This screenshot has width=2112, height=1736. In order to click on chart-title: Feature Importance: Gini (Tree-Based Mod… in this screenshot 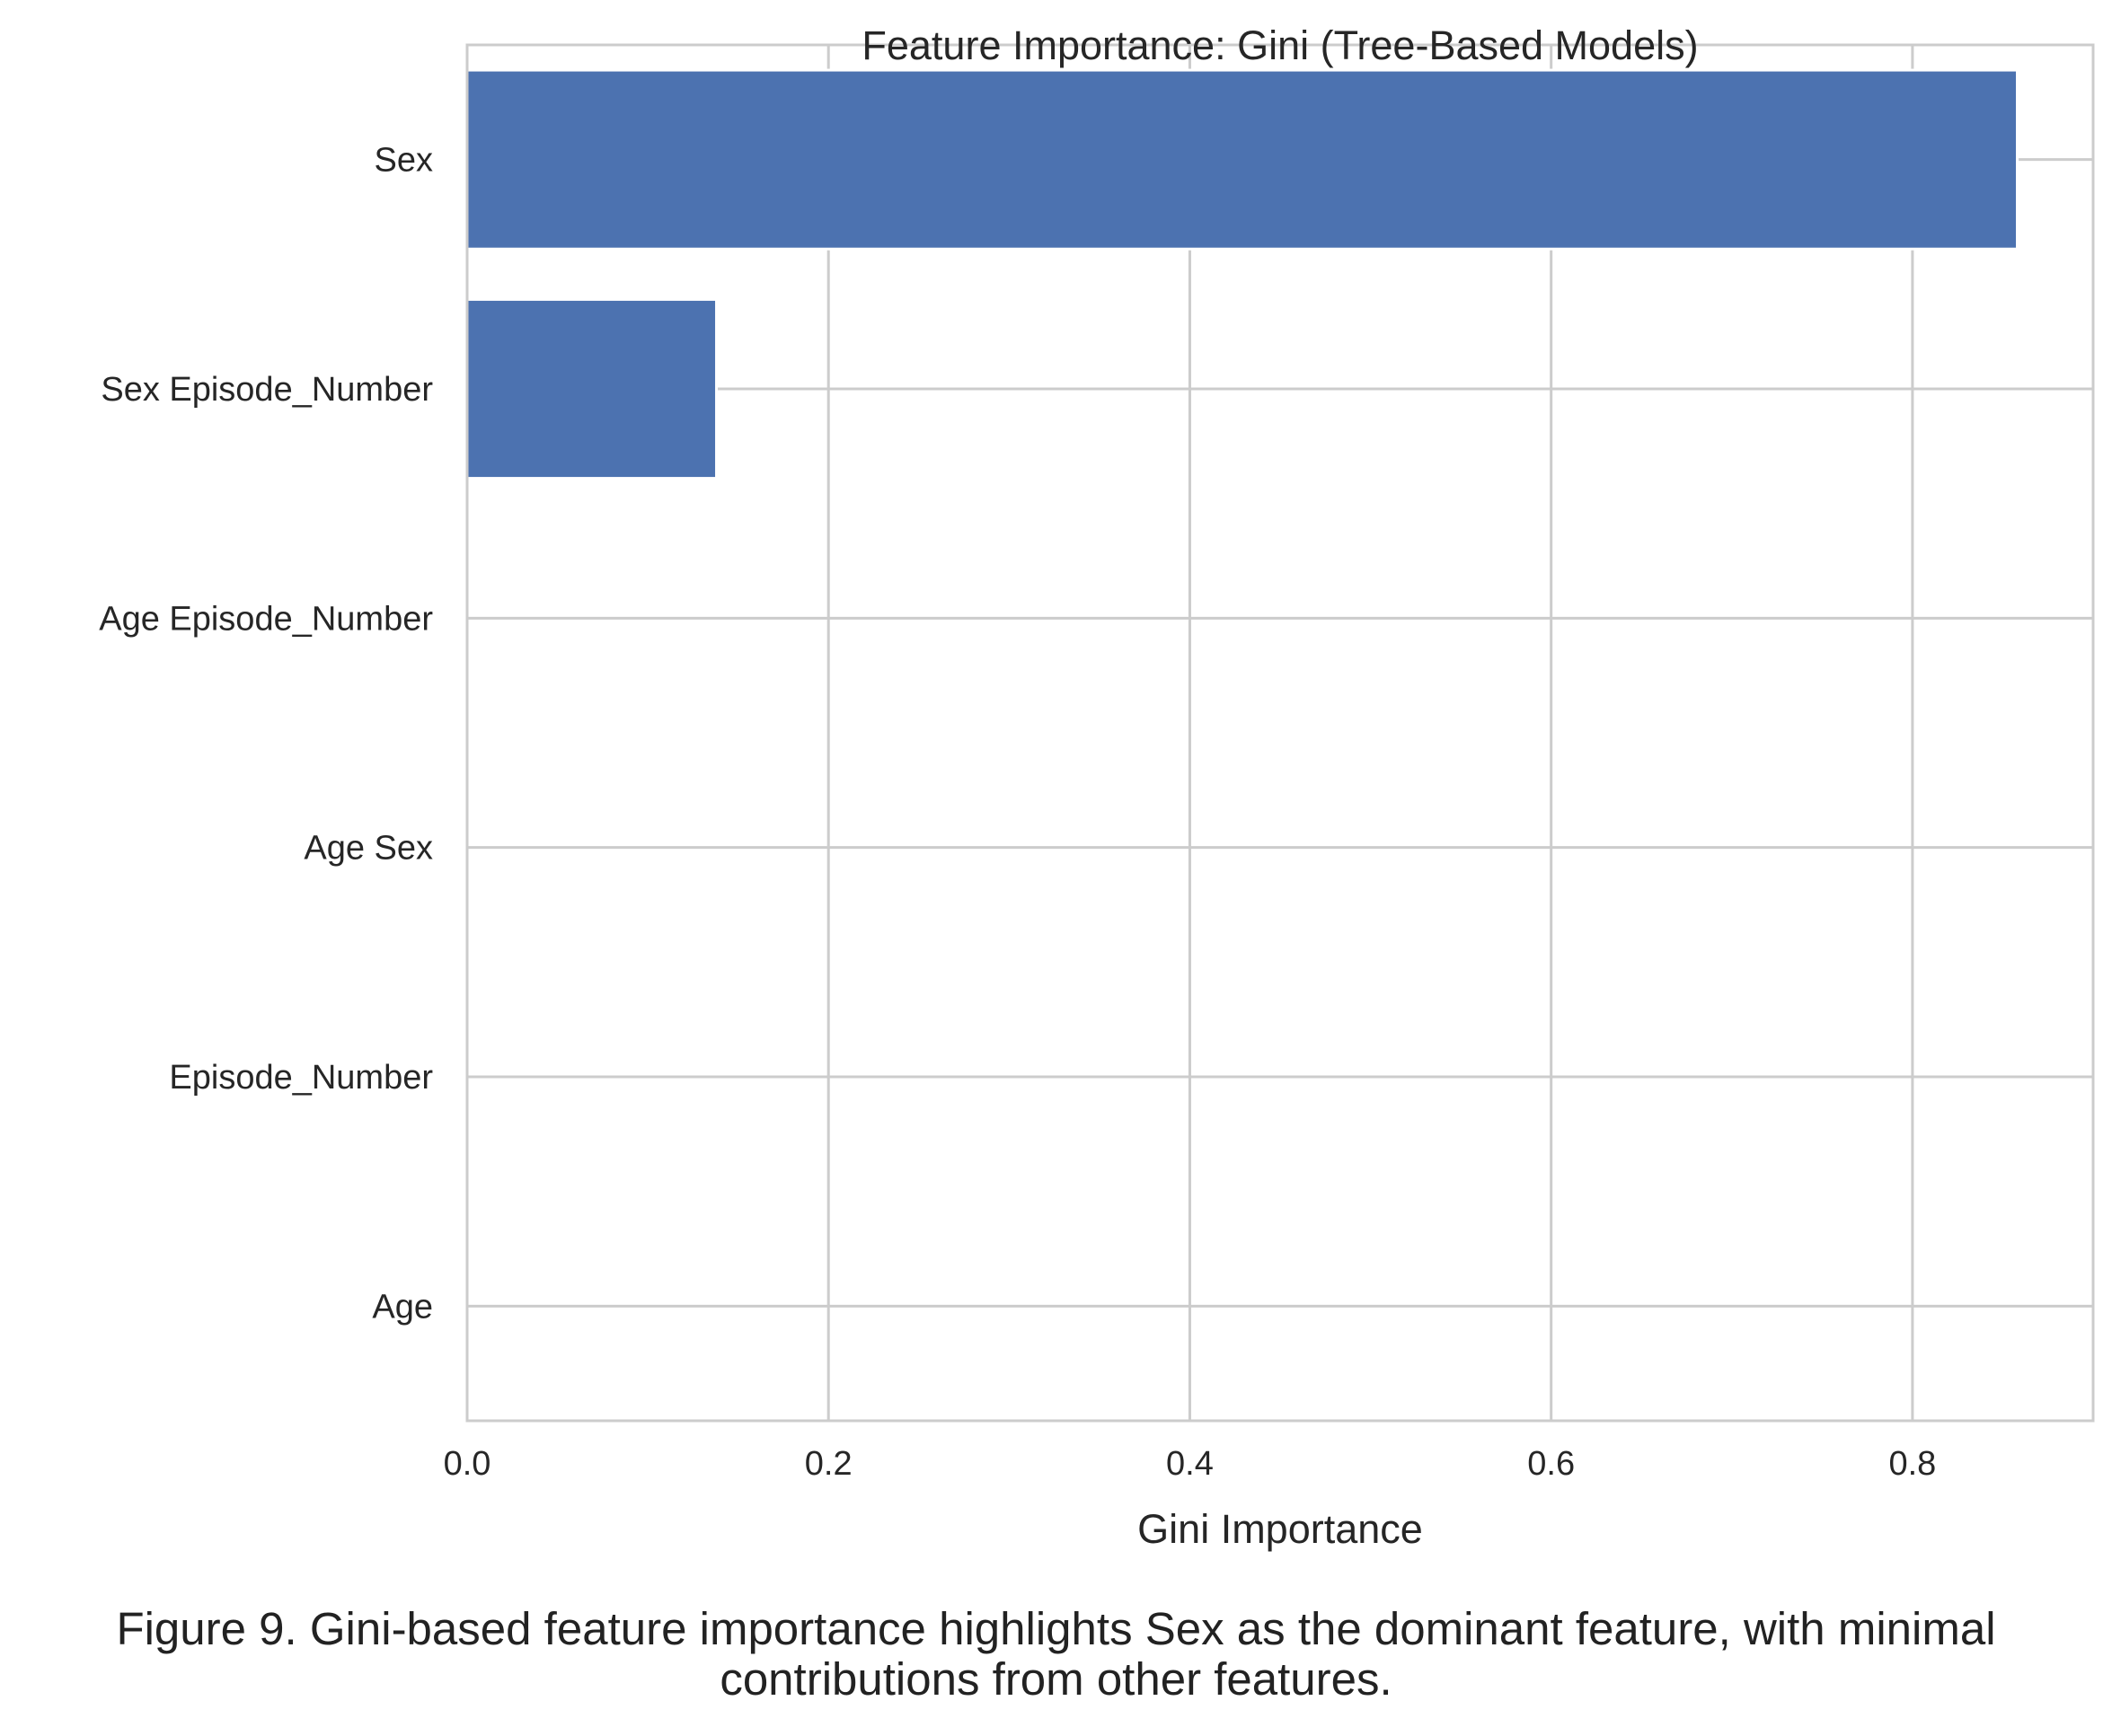, I will do `click(1280, 45)`.